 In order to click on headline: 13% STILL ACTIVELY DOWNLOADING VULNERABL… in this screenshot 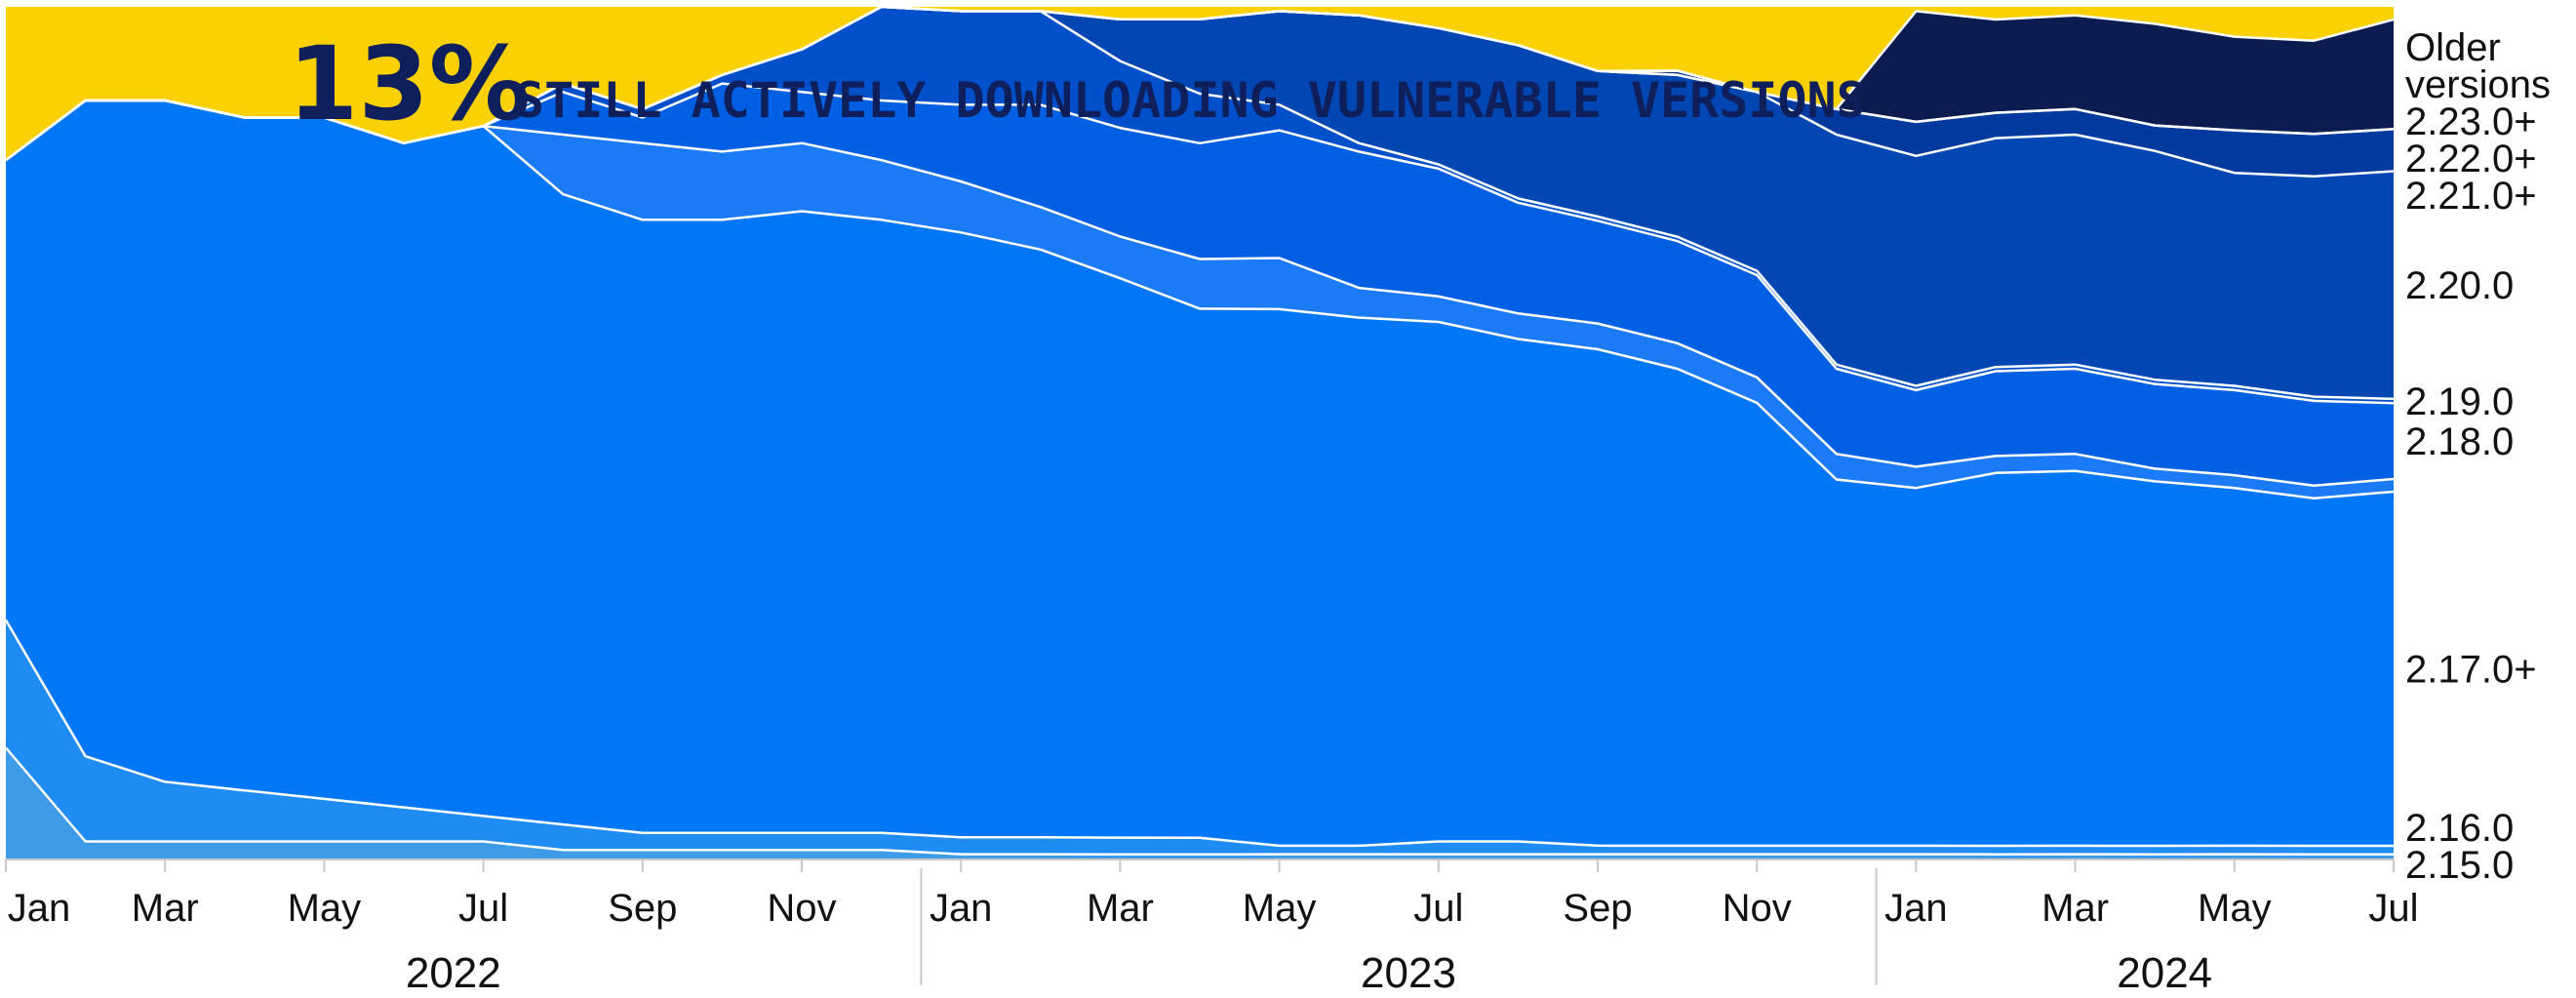, I will do `click(1077, 84)`.